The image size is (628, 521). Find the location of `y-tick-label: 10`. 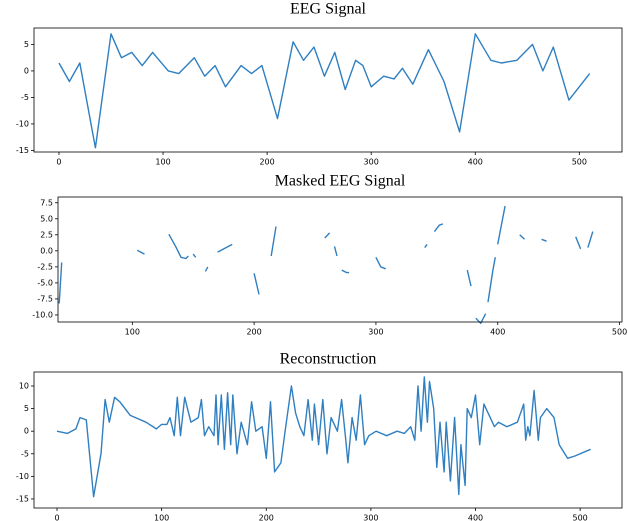

y-tick-label: 10 is located at coordinates (24, 386).